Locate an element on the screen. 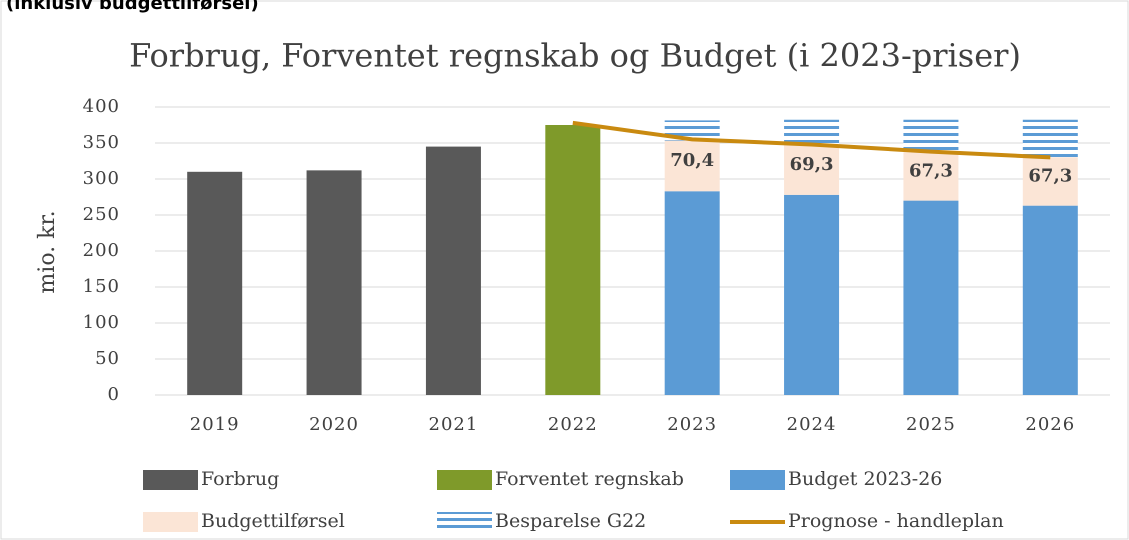  line is located at coordinates (811, 140).